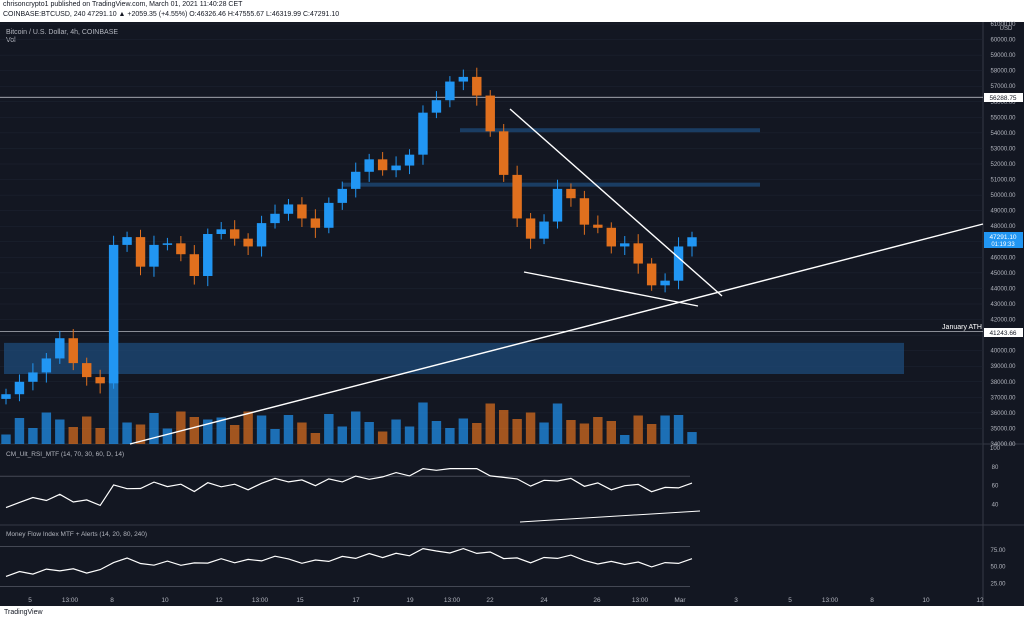 Image resolution: width=1024 pixels, height=623 pixels. I want to click on price-tick-label: 49000.00, so click(1003, 212).